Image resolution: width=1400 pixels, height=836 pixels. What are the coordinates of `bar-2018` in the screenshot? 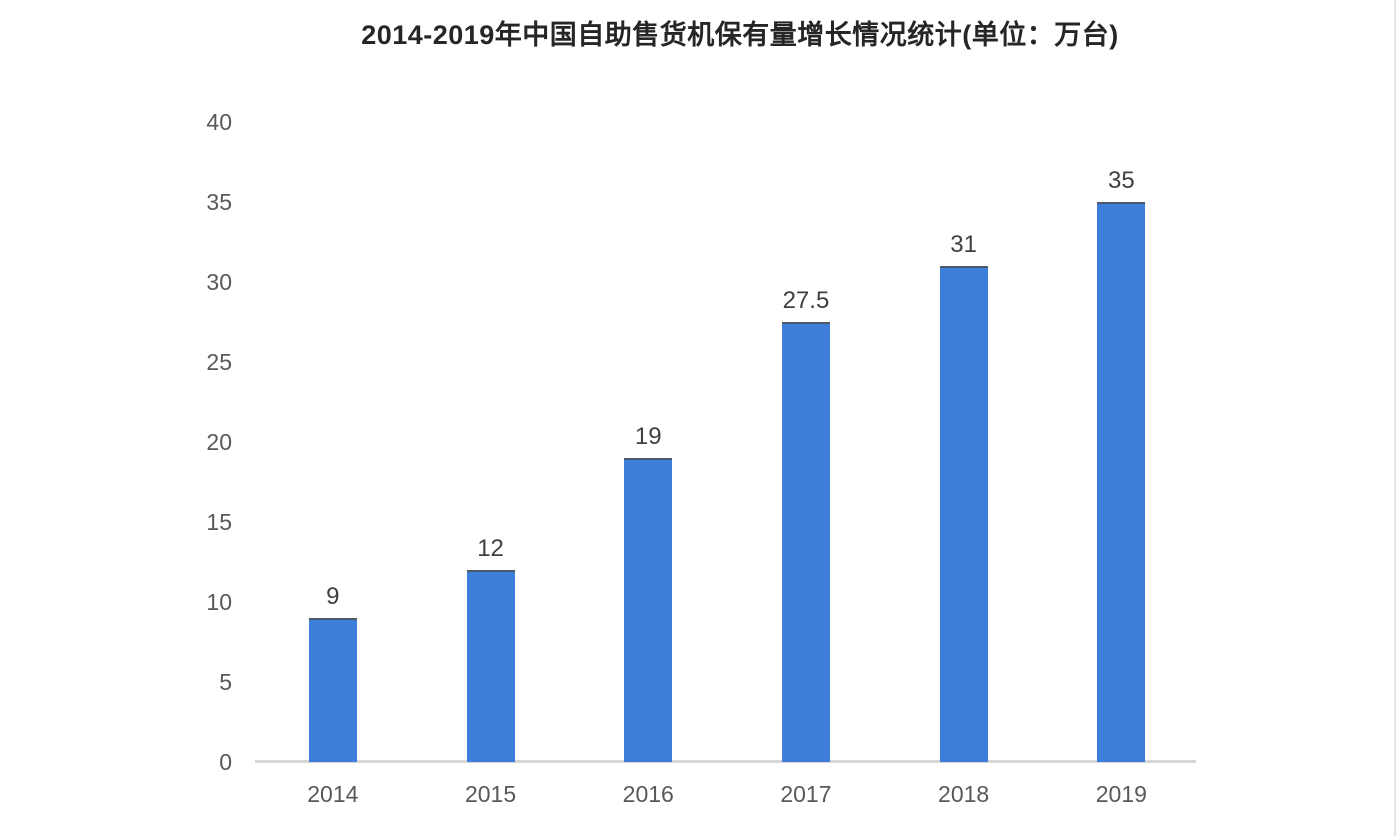 It's located at (963, 514).